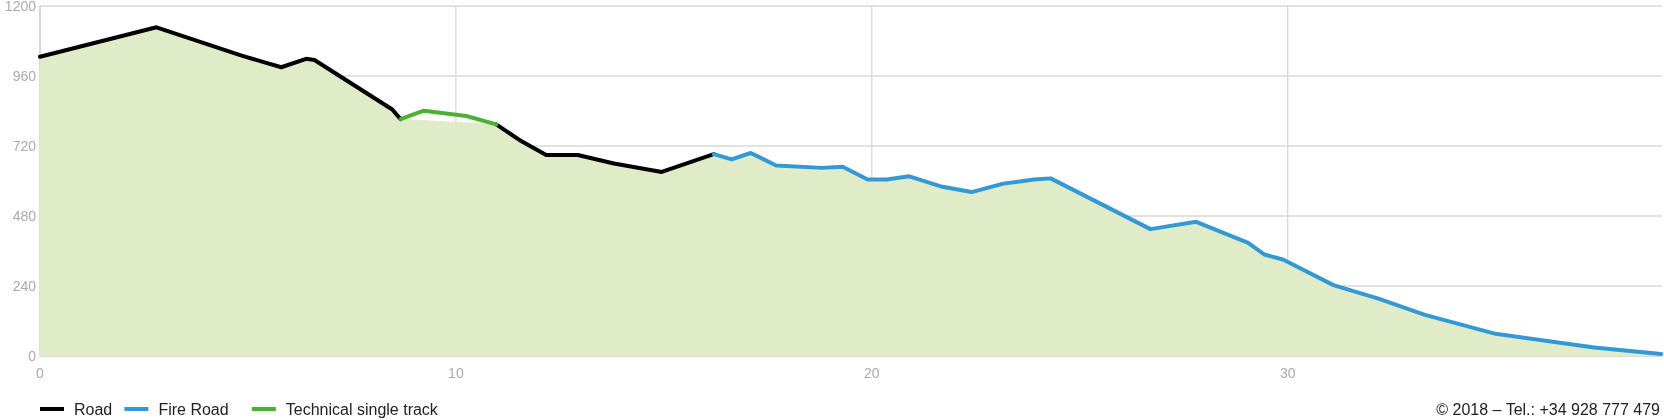 The width and height of the screenshot is (1664, 420). Describe the element at coordinates (362, 409) in the screenshot. I see `legend-label: Technical single track` at that location.